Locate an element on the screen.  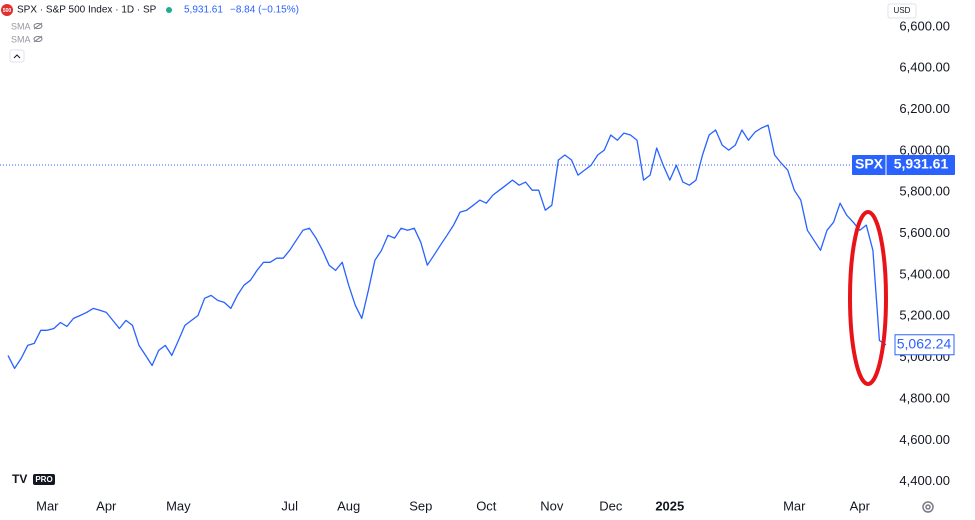
x-tick-label: Oct is located at coordinates (486, 505).